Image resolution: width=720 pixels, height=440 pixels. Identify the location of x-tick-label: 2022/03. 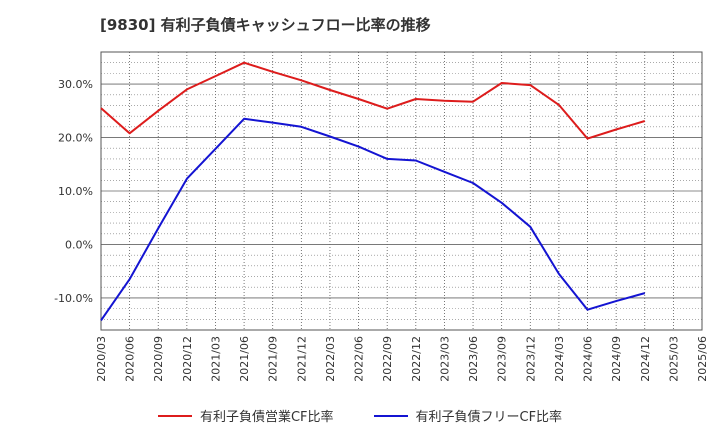
(330, 359).